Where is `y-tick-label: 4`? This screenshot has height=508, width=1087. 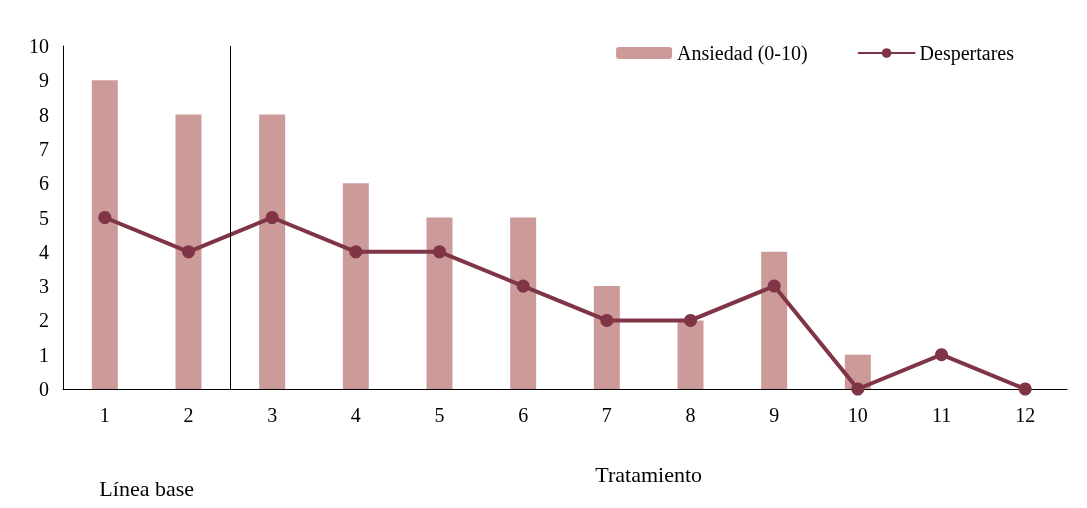
y-tick-label: 4 is located at coordinates (44, 251).